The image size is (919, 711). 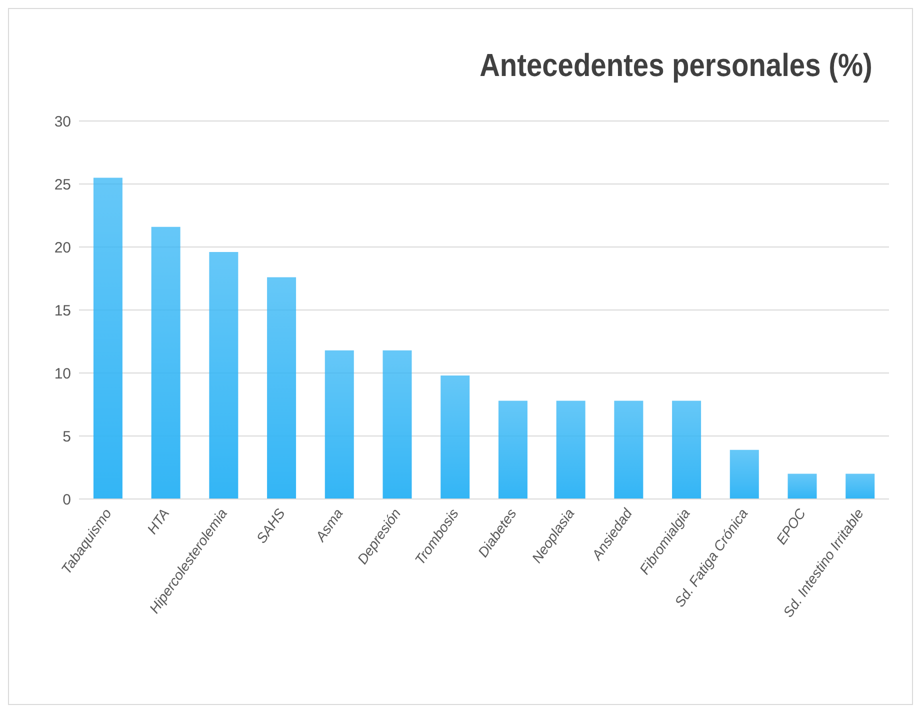 I want to click on y-tick-label: 20, so click(x=62, y=247).